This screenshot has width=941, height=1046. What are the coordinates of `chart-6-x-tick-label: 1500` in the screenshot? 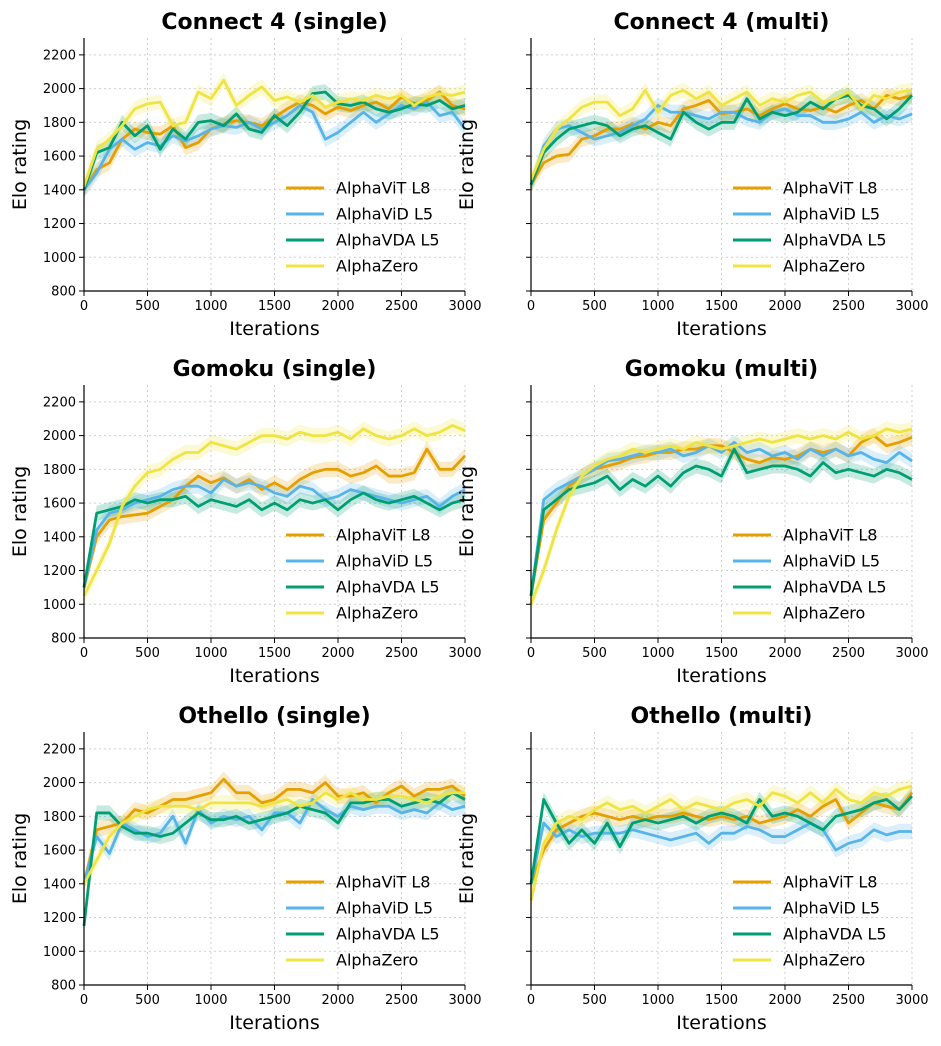 It's located at (721, 1000).